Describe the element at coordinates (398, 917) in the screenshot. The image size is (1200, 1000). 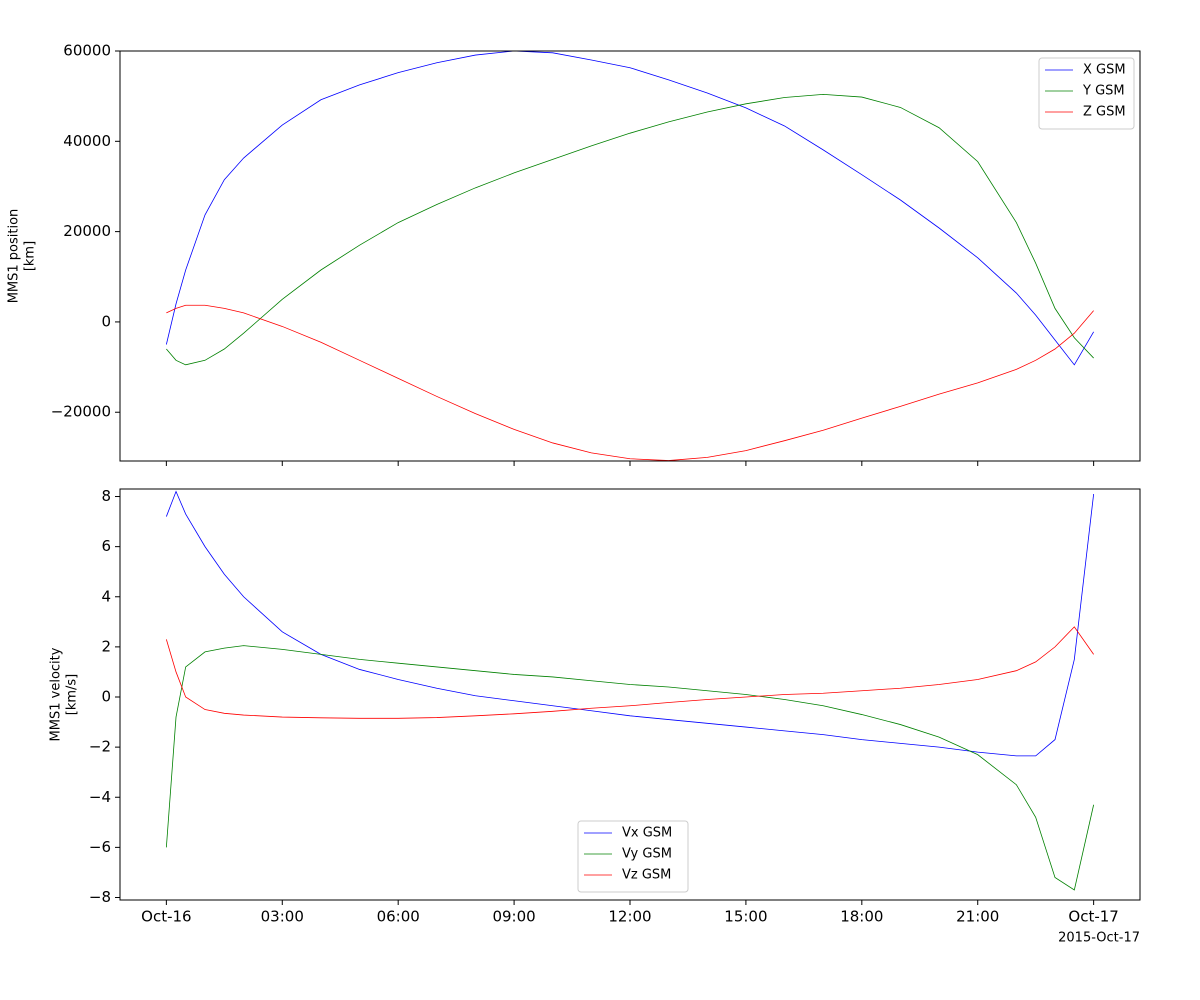
I see `x-tick-label: 06:00` at that location.